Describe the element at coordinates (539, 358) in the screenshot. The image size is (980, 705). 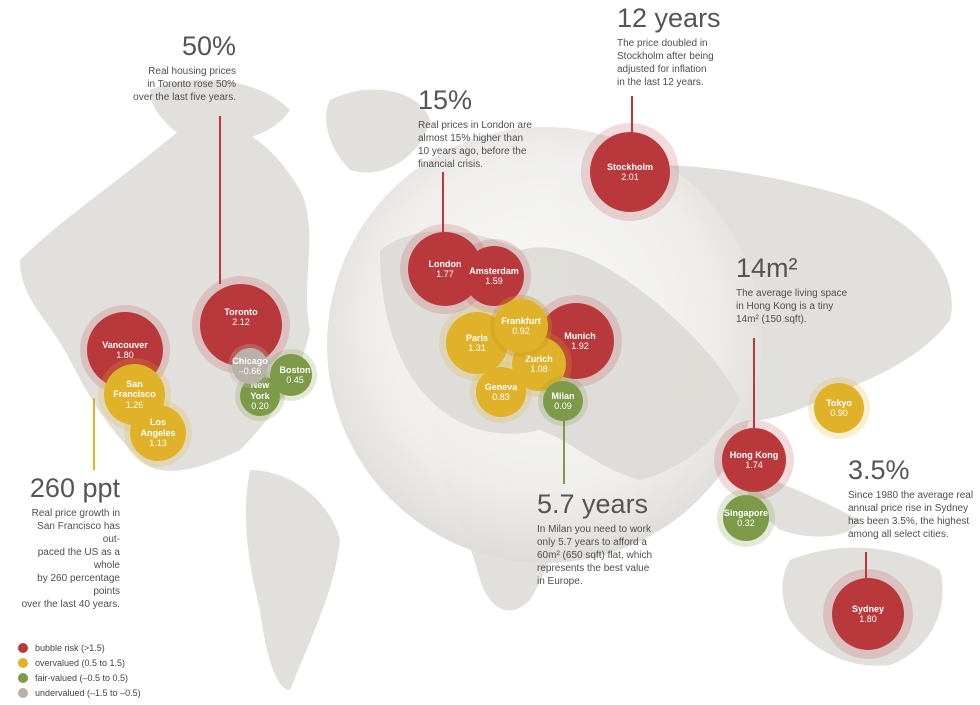
I see `city-name: Zurich` at that location.